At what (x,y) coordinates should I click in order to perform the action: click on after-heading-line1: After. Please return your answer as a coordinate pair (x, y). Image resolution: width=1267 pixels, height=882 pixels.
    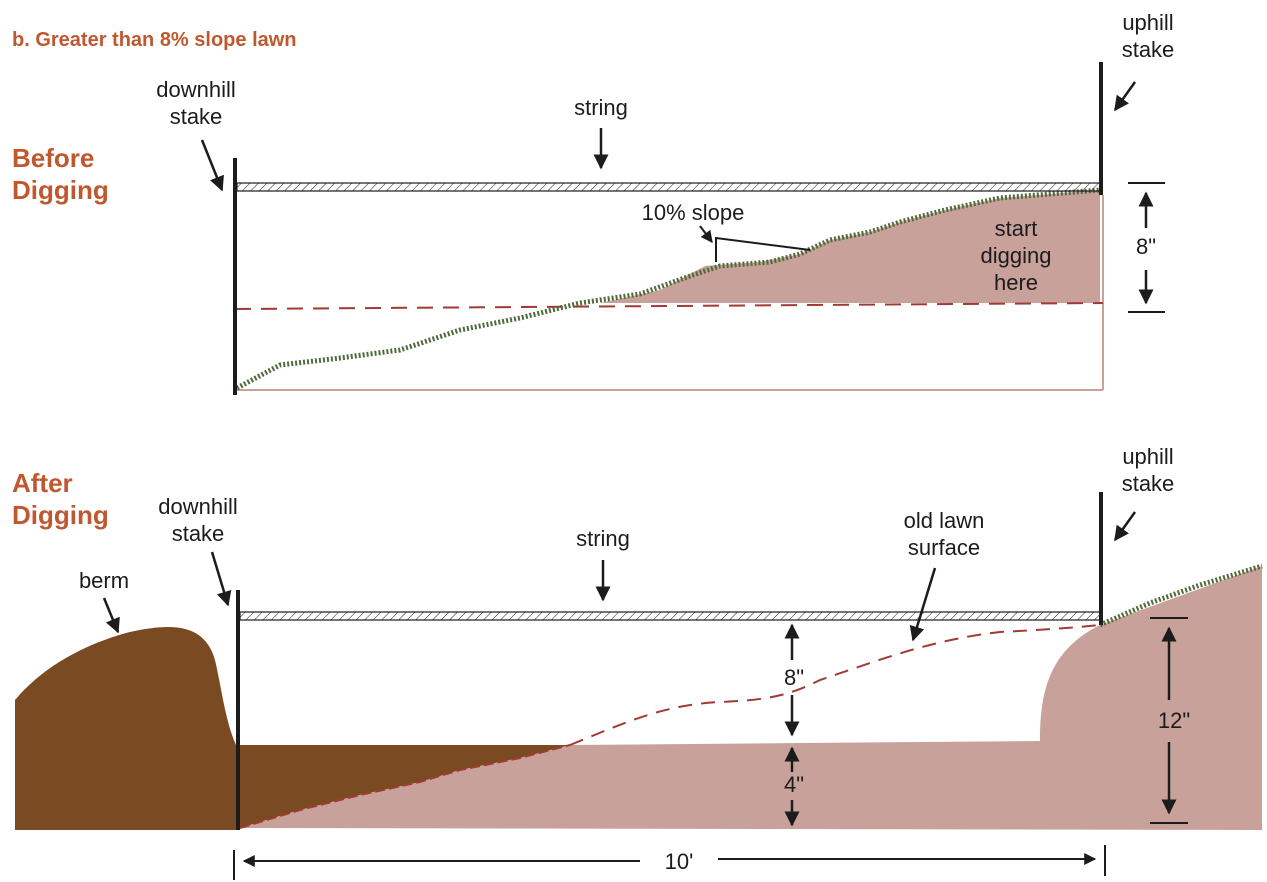
    Looking at the image, I should click on (42, 483).